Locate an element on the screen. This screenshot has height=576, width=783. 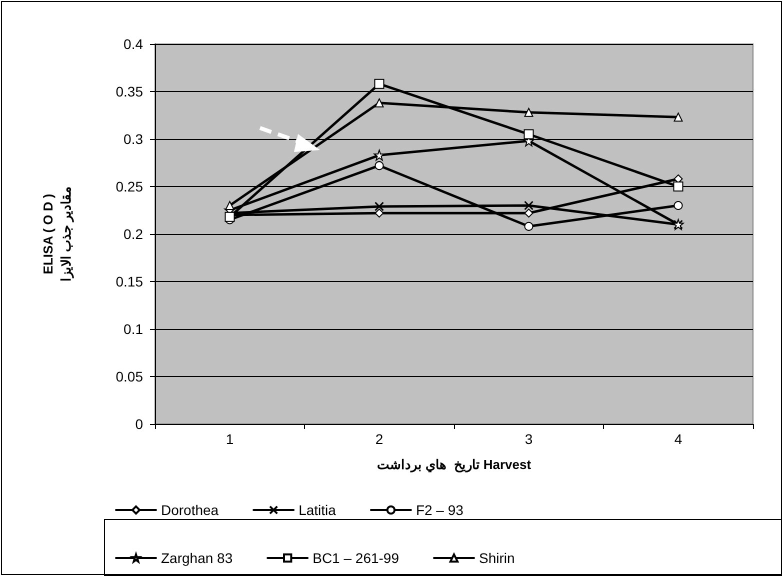
legend-label: Shirin is located at coordinates (497, 558).